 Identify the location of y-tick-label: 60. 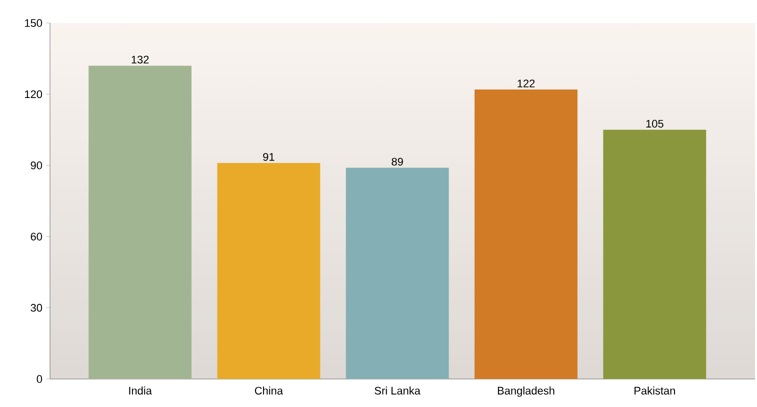
(36, 236).